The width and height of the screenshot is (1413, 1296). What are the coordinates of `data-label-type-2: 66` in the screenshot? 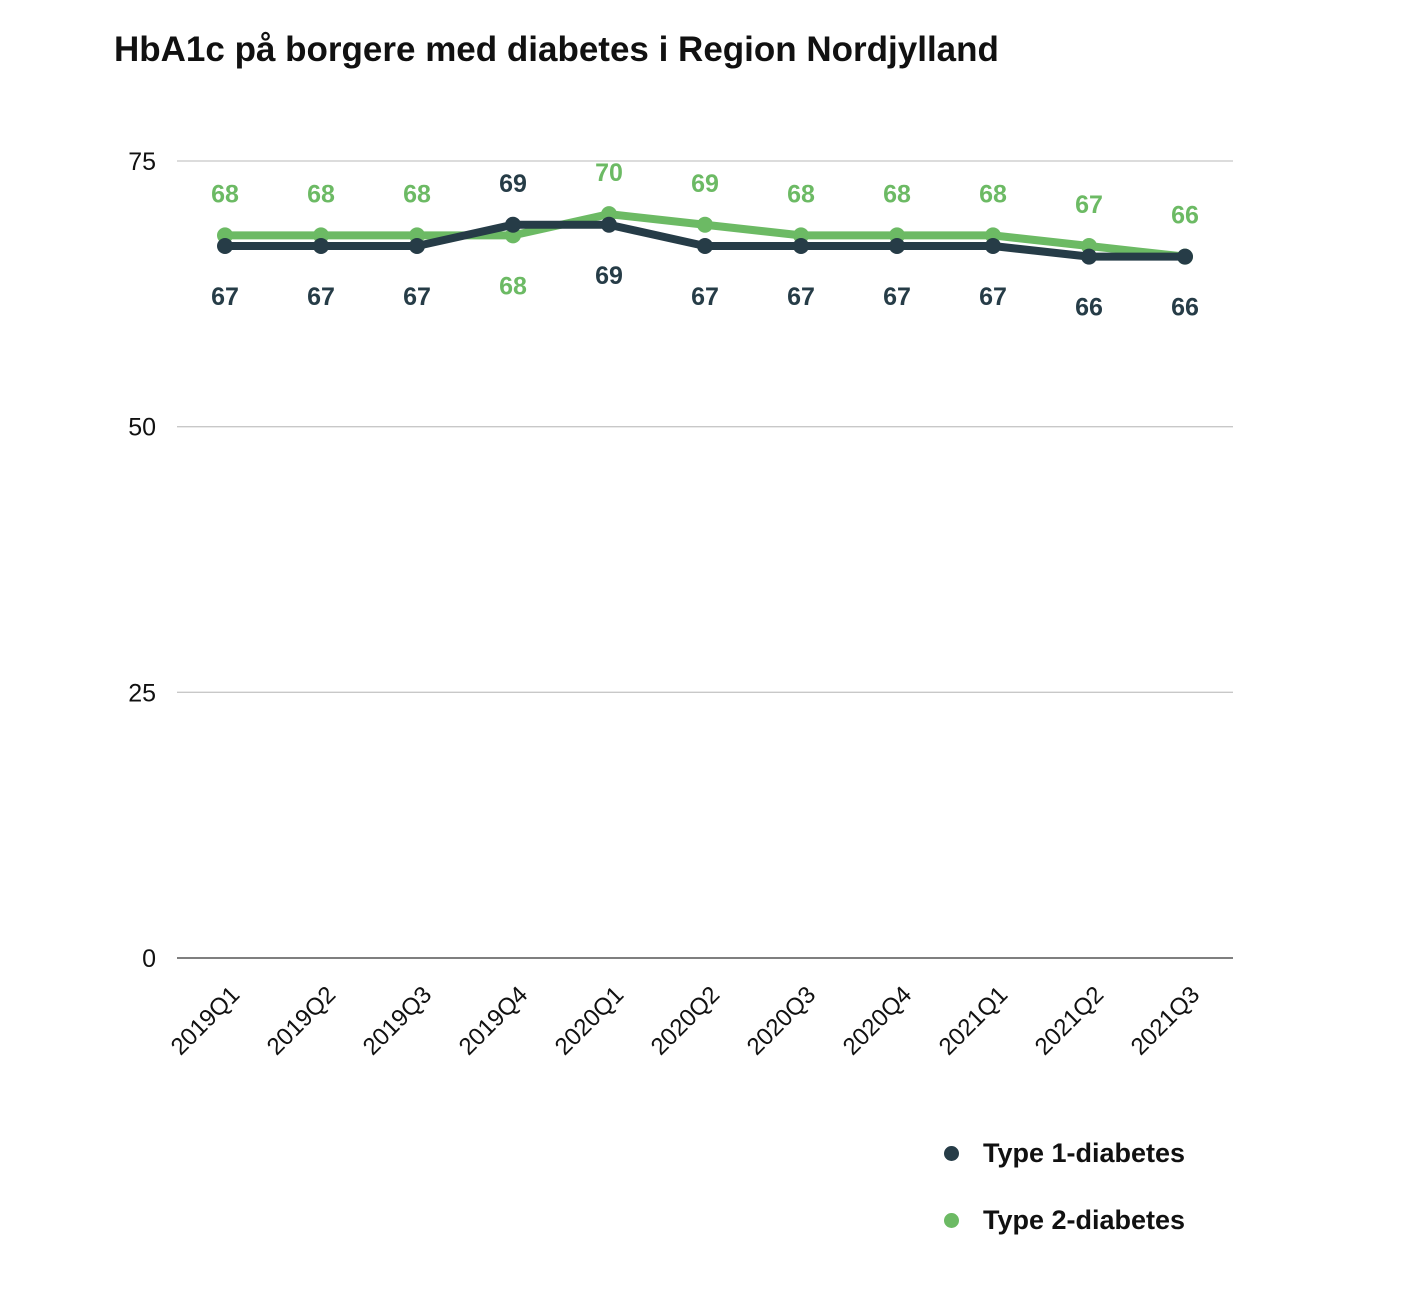 It's located at (1185, 216).